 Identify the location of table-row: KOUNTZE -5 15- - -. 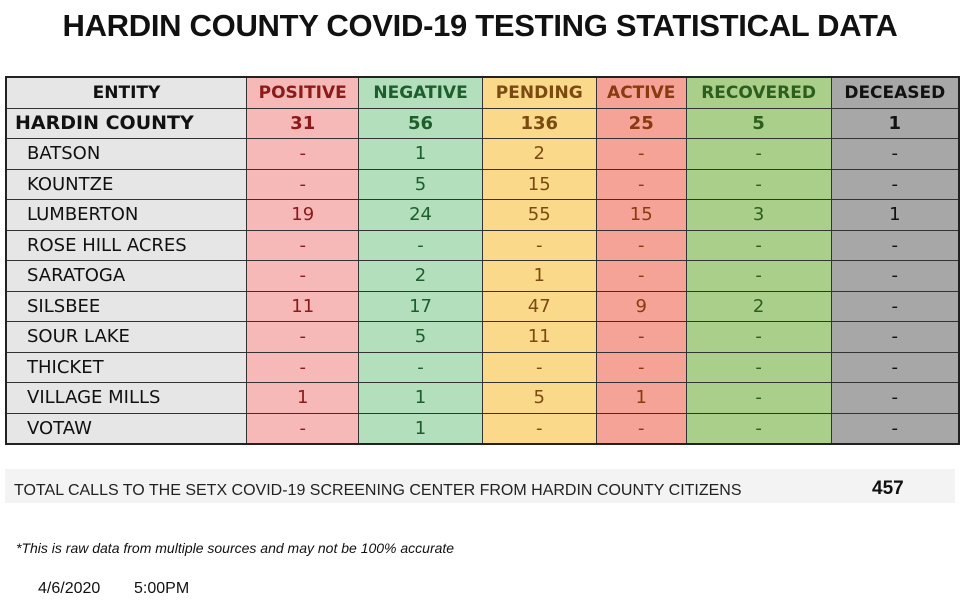
(482, 184).